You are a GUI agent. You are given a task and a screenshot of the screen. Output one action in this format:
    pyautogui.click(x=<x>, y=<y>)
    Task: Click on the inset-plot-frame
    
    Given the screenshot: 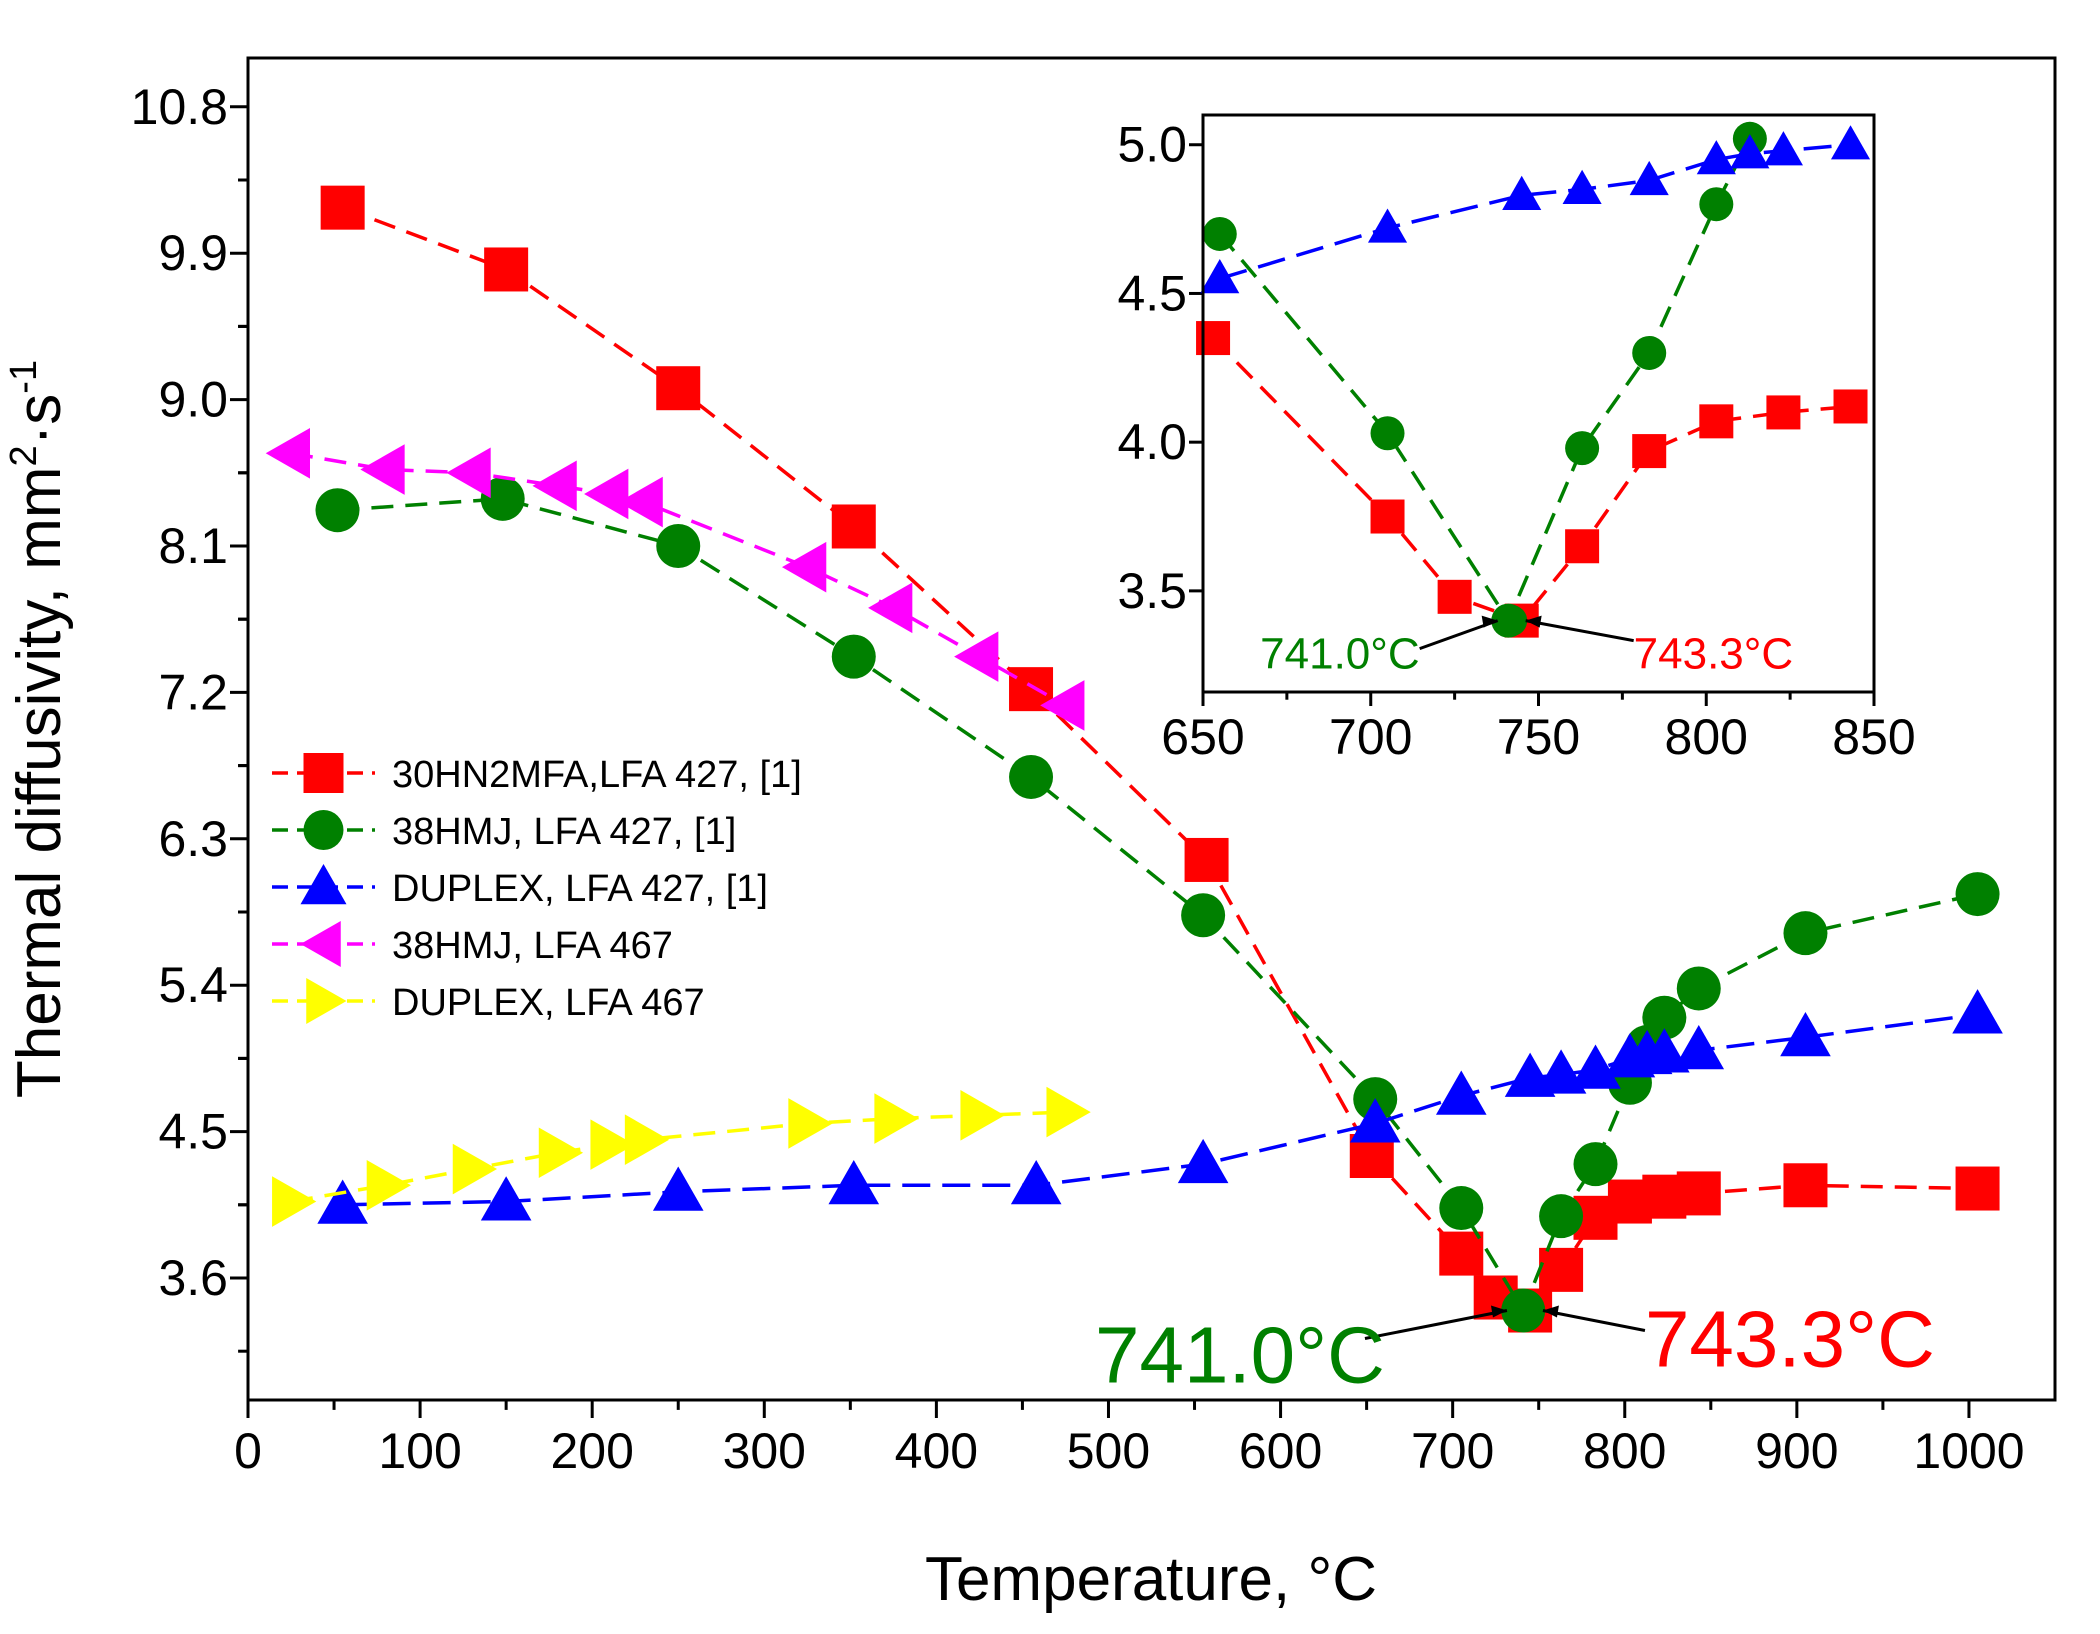 What is the action you would take?
    pyautogui.click(x=1538, y=403)
    